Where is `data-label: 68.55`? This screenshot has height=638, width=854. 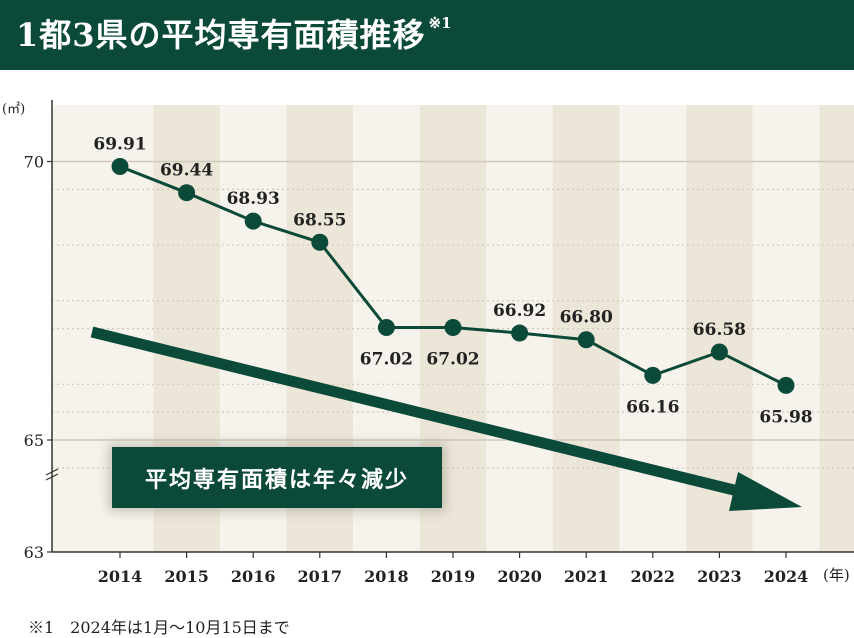
data-label: 68.55 is located at coordinates (319, 220).